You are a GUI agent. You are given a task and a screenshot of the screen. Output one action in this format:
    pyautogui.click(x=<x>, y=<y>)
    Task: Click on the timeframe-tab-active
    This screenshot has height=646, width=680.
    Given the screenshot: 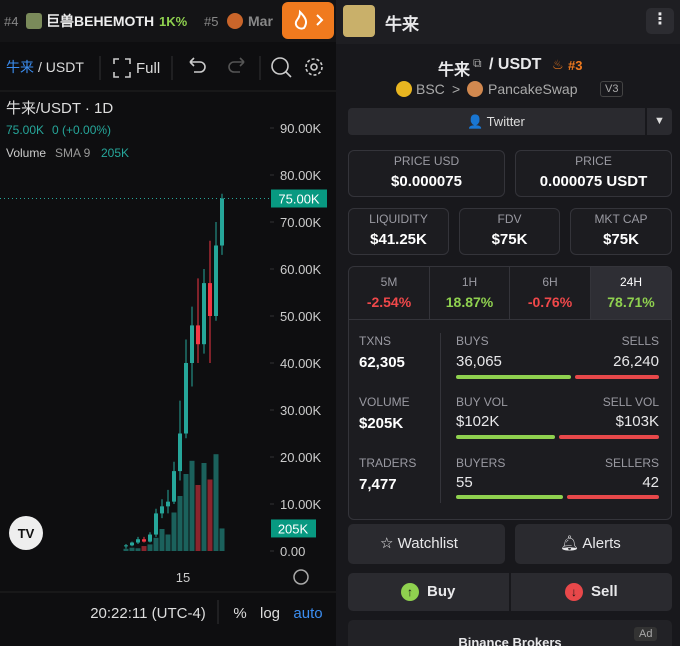 What is the action you would take?
    pyautogui.click(x=631, y=293)
    